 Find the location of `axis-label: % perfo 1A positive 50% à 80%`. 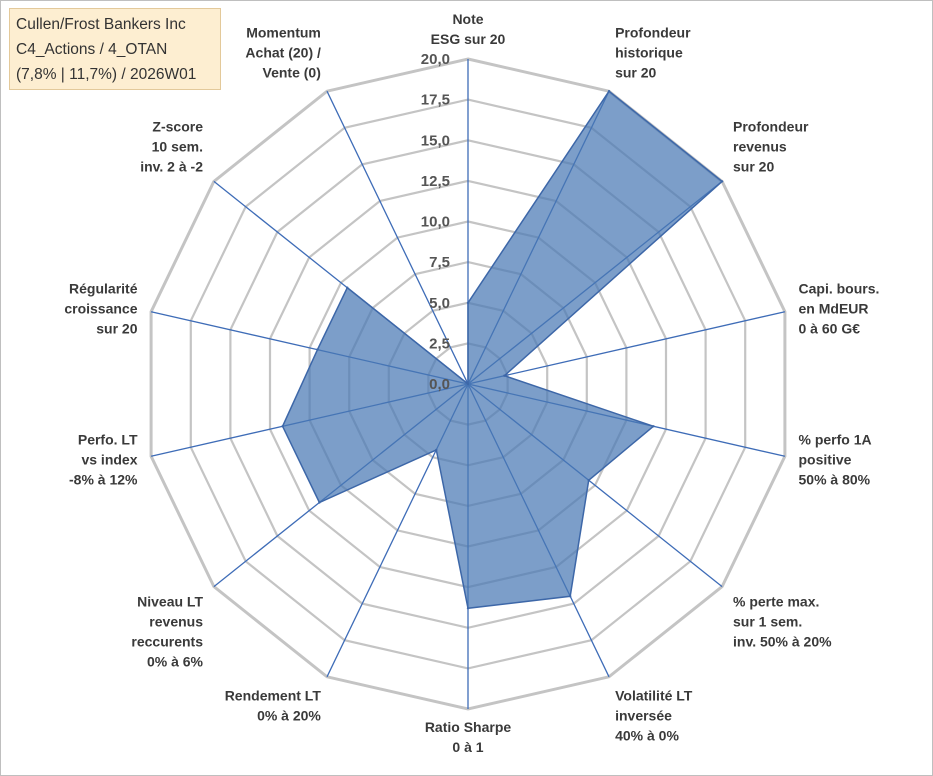

axis-label: % perfo 1A positive 50% à 80% is located at coordinates (835, 459).